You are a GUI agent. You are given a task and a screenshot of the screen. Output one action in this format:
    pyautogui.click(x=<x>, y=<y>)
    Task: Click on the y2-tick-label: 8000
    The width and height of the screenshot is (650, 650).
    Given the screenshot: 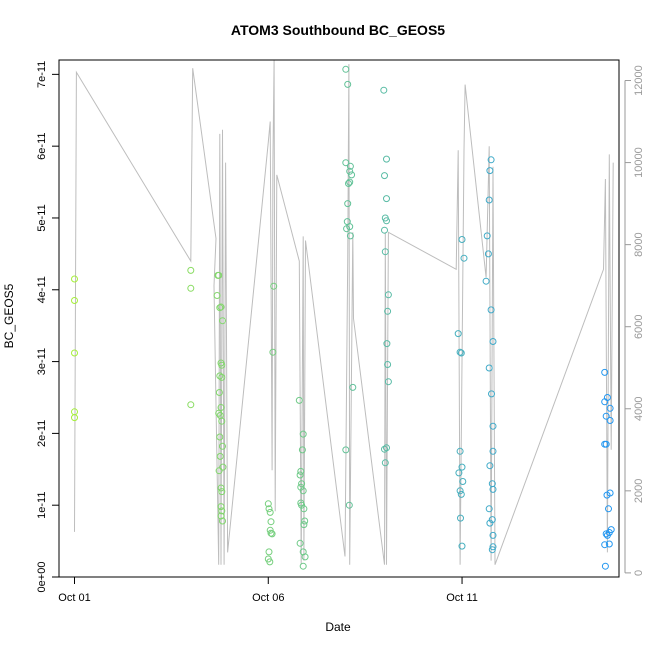 What is the action you would take?
    pyautogui.click(x=639, y=244)
    